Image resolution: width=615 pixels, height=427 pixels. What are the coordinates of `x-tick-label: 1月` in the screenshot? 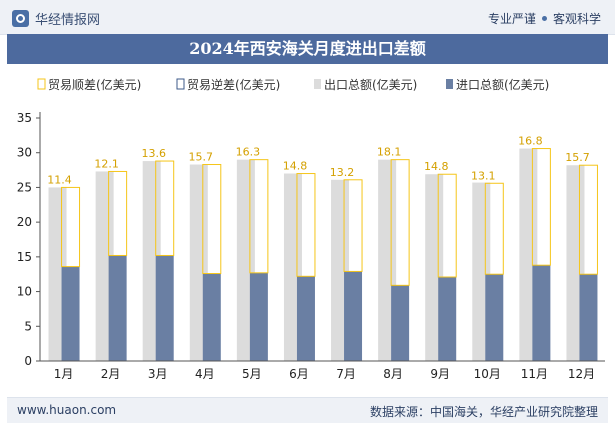 It's located at (64, 374).